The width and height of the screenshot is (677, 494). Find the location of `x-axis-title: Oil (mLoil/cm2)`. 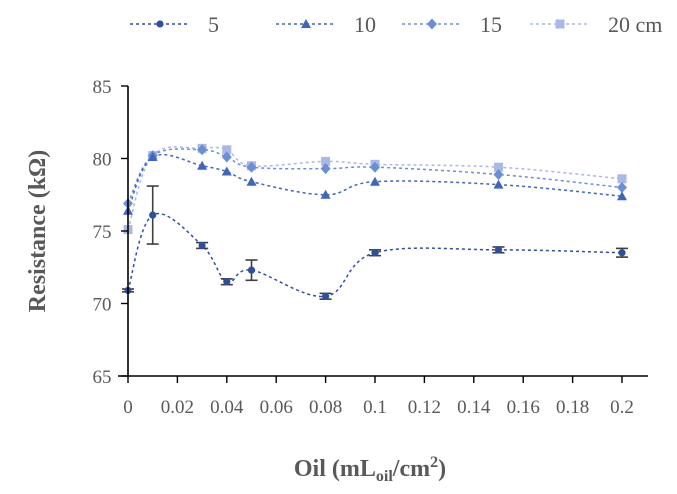

x-axis-title: Oil (mLoil/cm2) is located at coordinates (370, 469).